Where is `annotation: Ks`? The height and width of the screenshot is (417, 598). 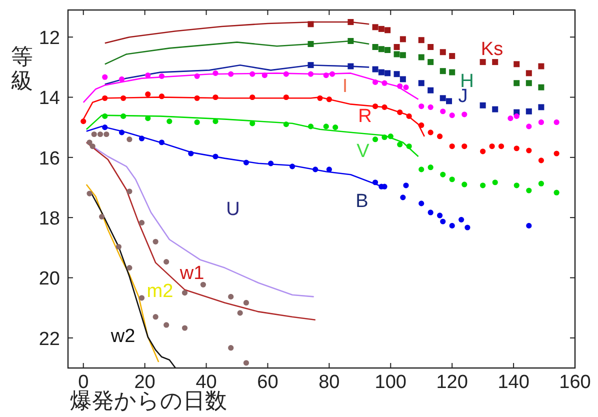 annotation: Ks is located at coordinates (492, 49).